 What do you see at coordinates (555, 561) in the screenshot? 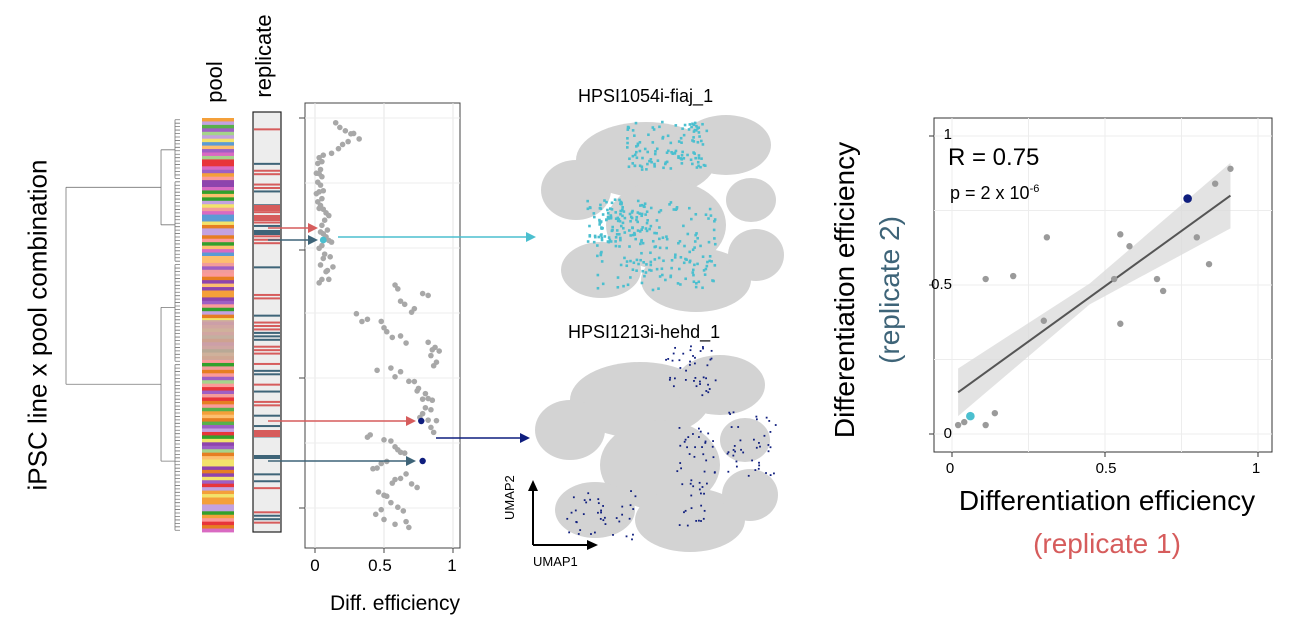
I see `umap1-label: UMAP1` at bounding box center [555, 561].